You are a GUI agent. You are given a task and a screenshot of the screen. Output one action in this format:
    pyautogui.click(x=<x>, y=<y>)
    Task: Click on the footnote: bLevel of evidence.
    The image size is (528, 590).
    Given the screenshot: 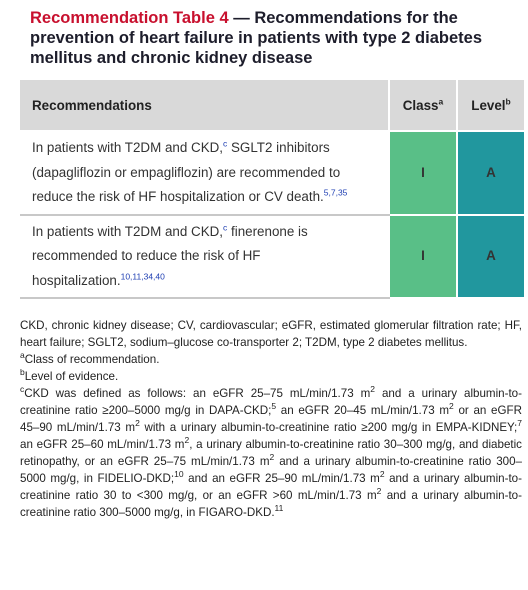 What is the action you would take?
    pyautogui.click(x=271, y=376)
    